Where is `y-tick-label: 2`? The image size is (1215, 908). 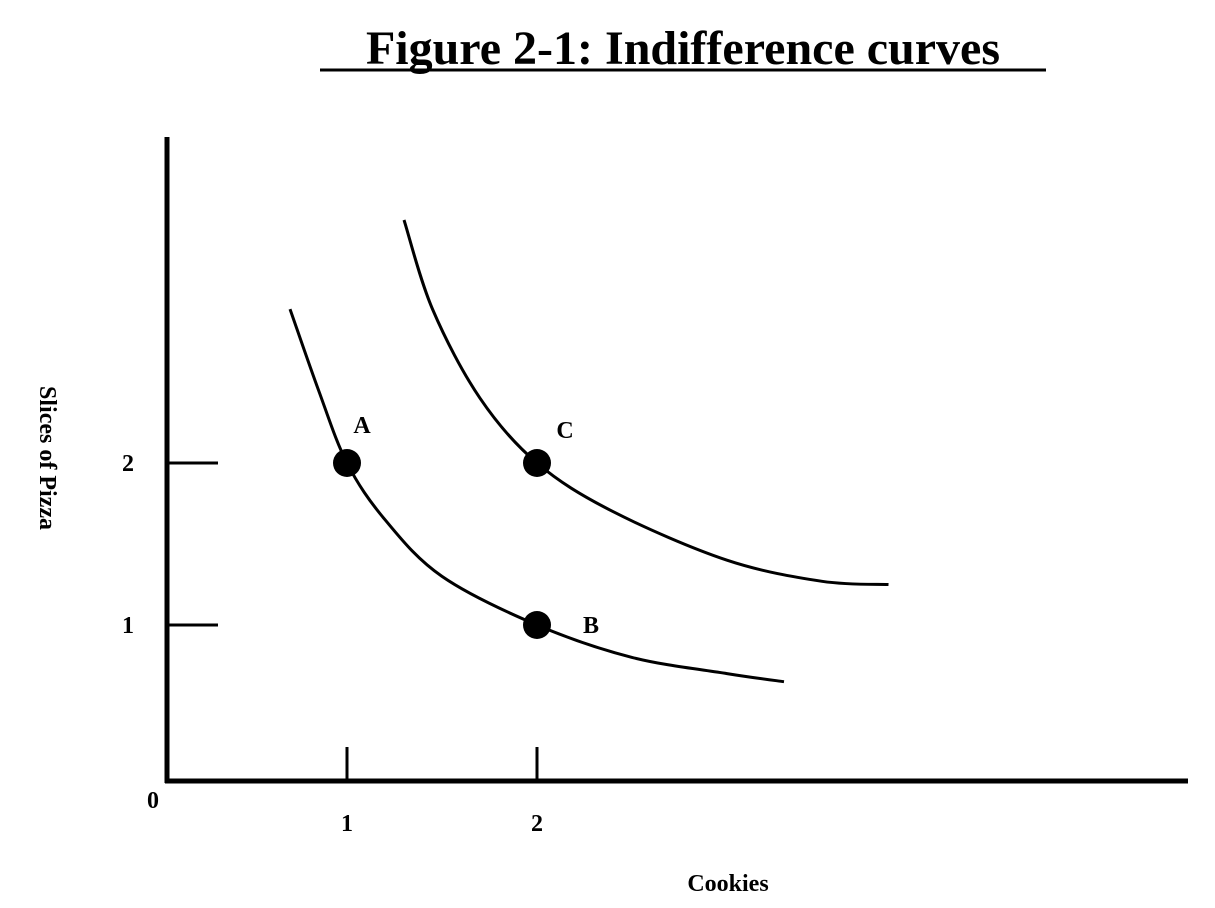
y-tick-label: 2 is located at coordinates (128, 464).